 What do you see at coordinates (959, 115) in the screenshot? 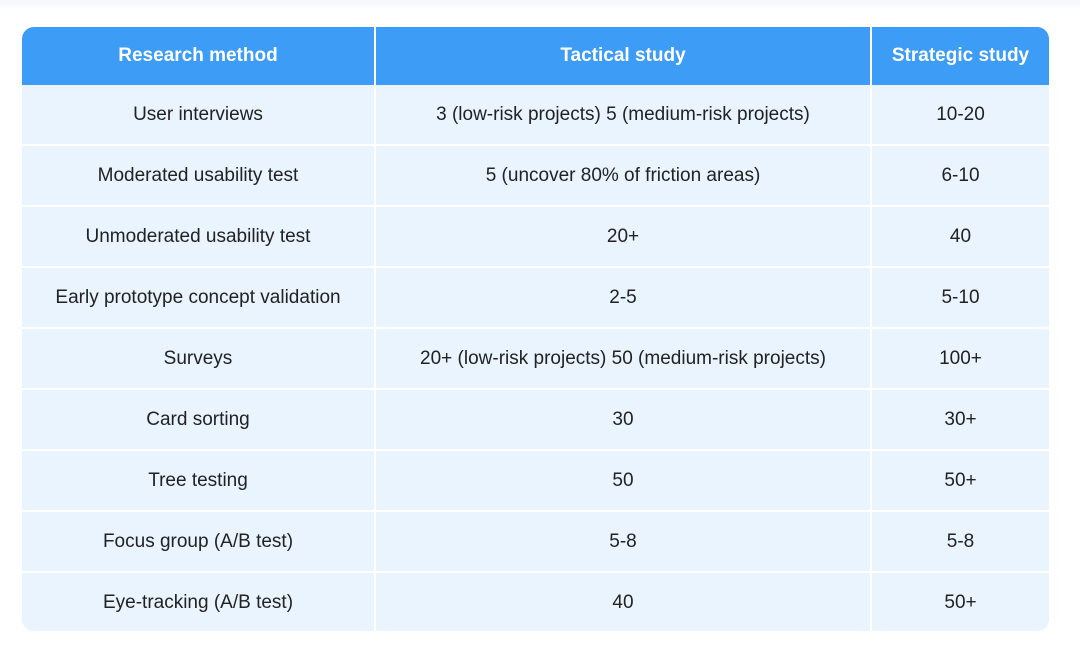
I see `cell-strategic-study: 10-20` at bounding box center [959, 115].